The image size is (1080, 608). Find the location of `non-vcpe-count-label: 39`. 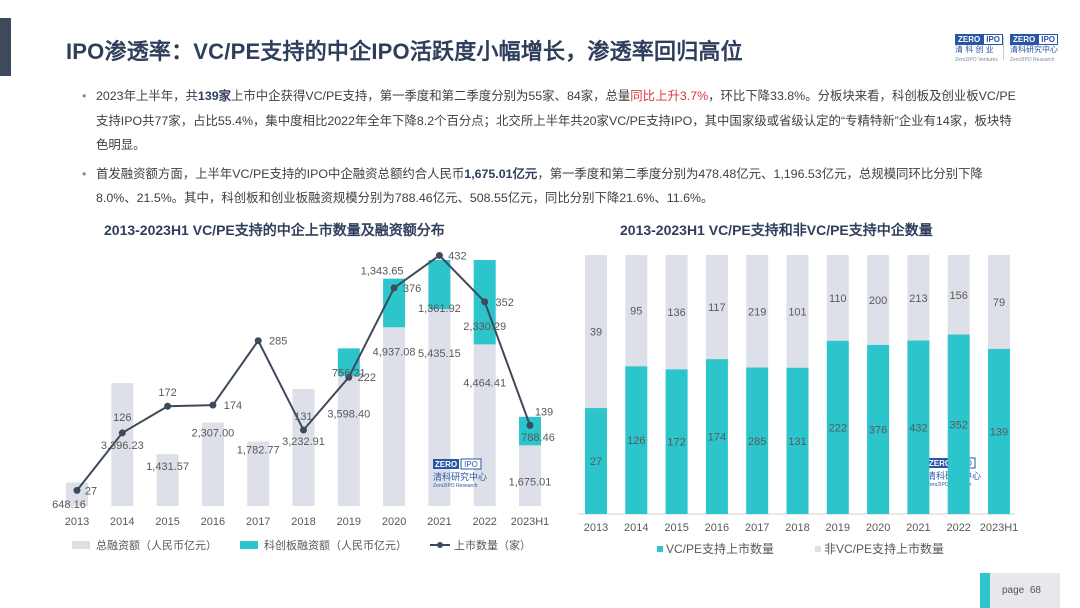

non-vcpe-count-label: 39 is located at coordinates (596, 333).